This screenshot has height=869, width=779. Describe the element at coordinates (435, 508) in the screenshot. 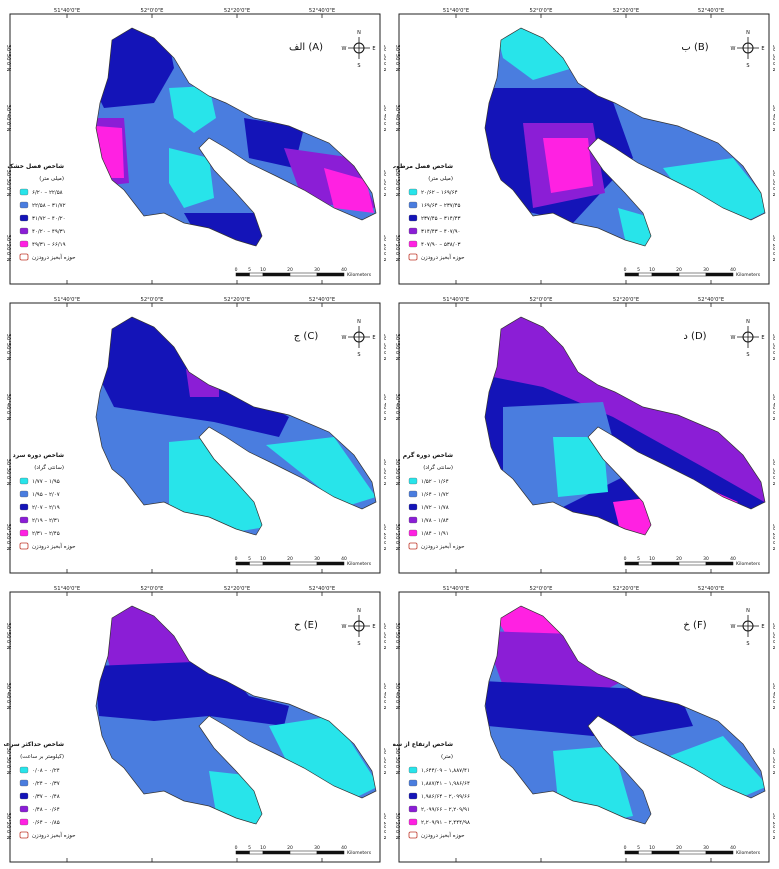

I see `legend-class-label: ۱/۷۲ – ۱/۷۸` at that location.